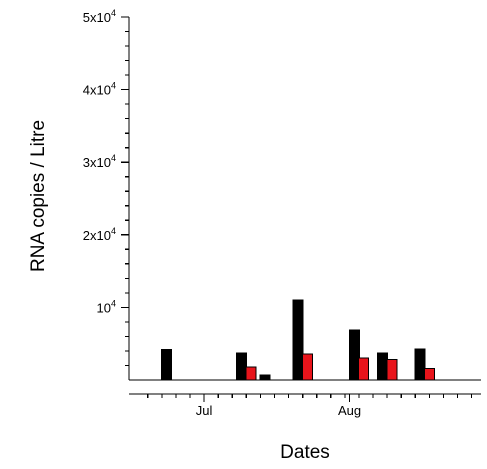  I want to click on y-tick-label: 5x10⁴, so click(99, 16).